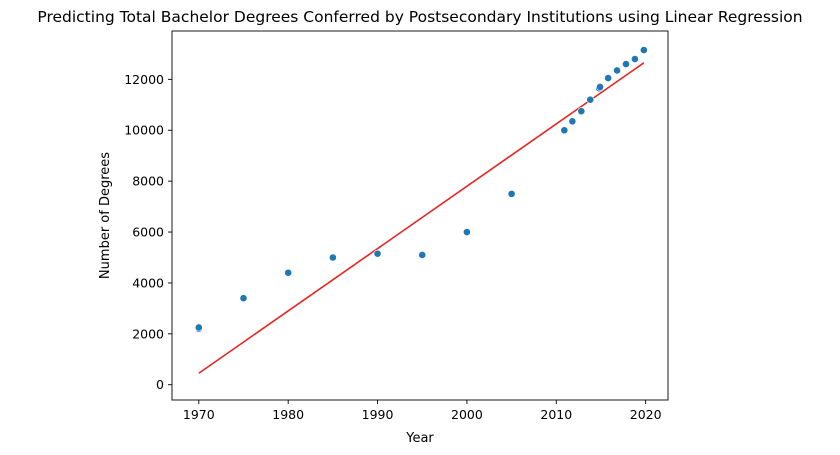  Describe the element at coordinates (148, 232) in the screenshot. I see `y-tick-label: 6000` at that location.